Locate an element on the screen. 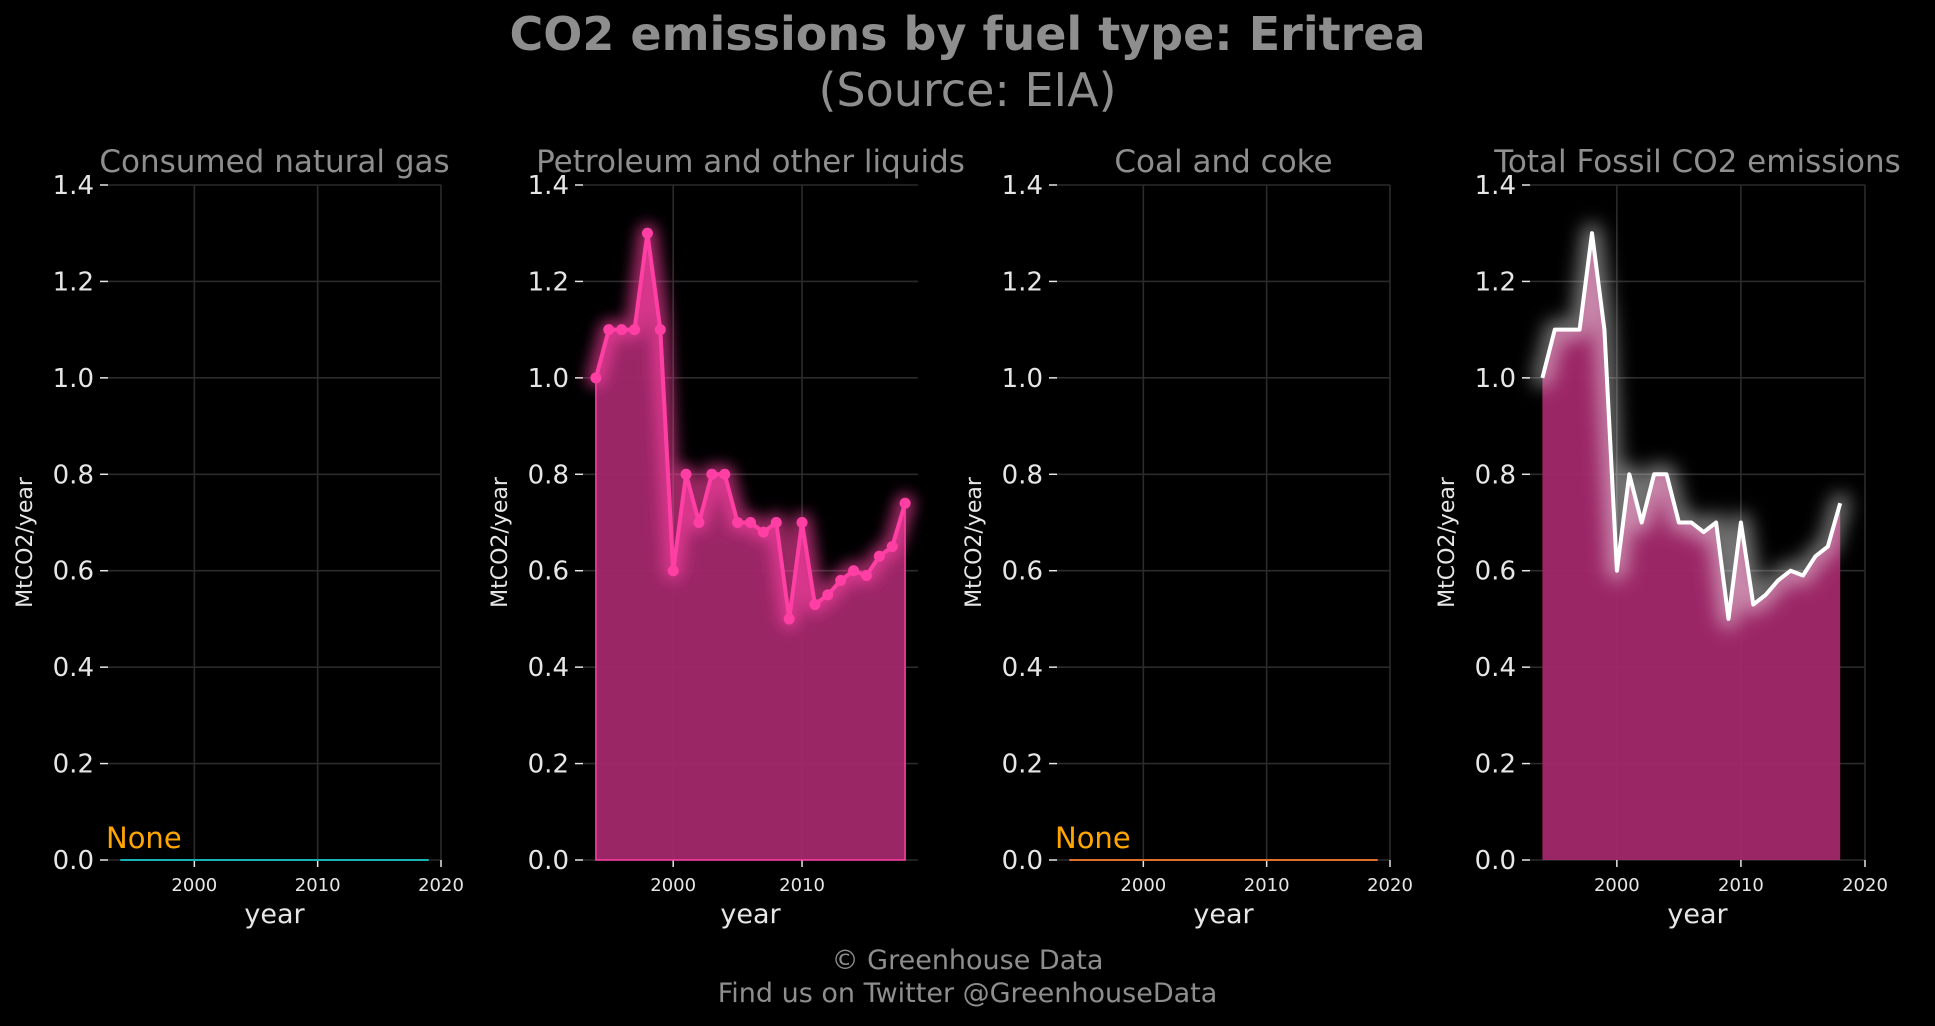 This screenshot has width=1935, height=1026. series-line is located at coordinates (1691, 426).